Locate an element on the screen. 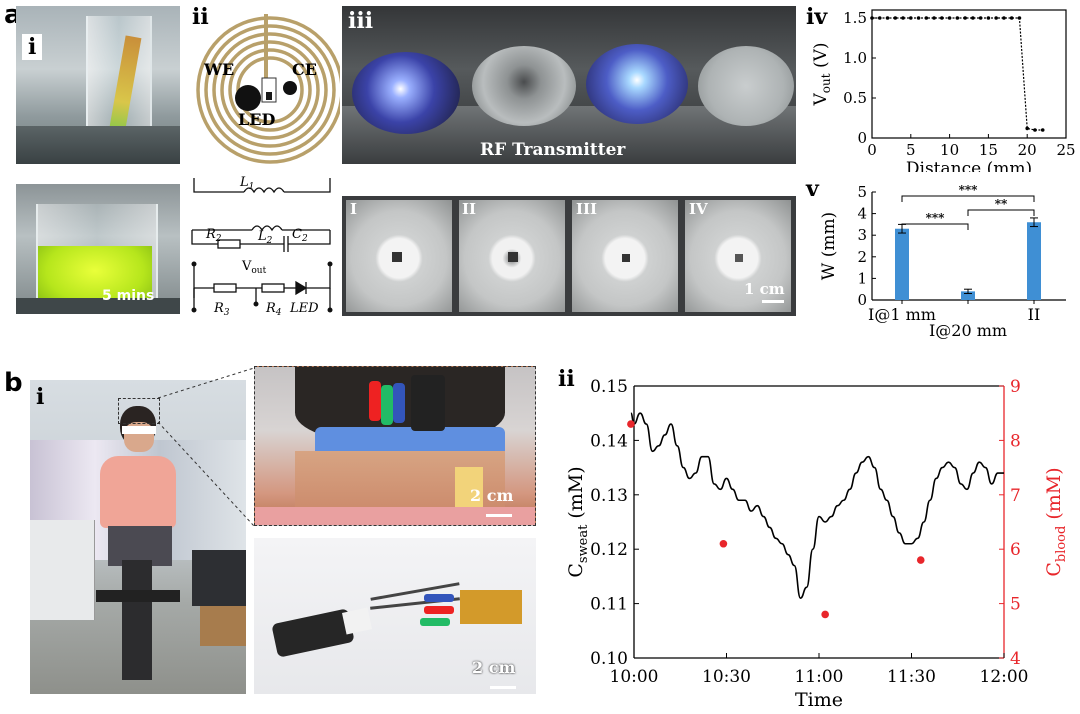 The height and width of the screenshot is (714, 1080). y-left-axis-label: Csweat (mM) is located at coordinates (578, 521).